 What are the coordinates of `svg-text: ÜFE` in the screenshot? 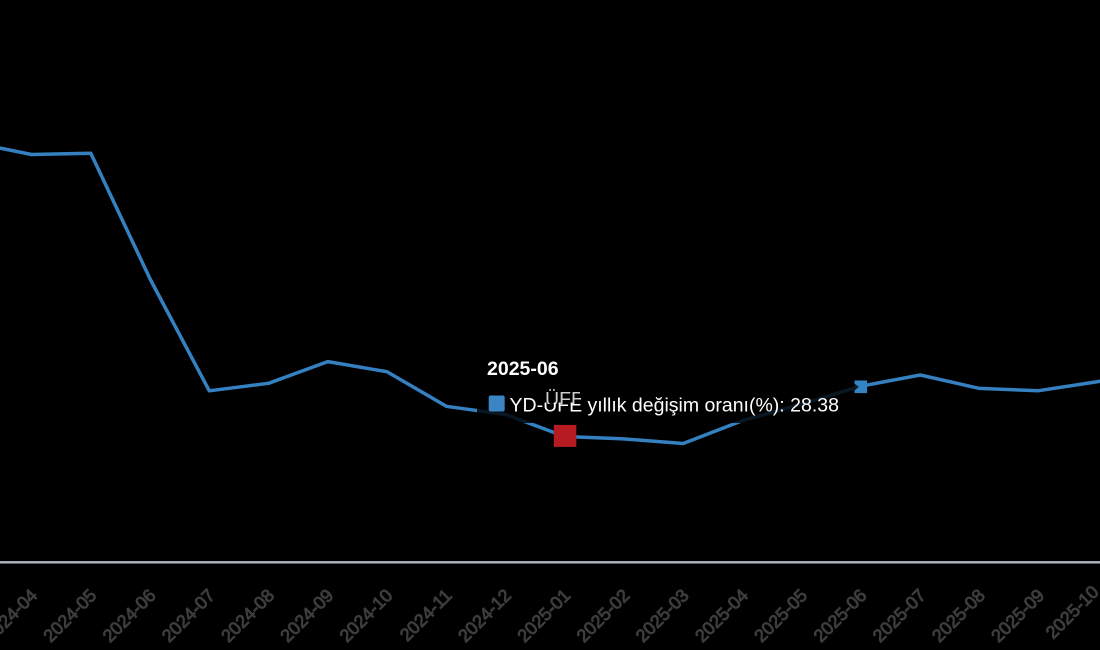 It's located at (564, 400).